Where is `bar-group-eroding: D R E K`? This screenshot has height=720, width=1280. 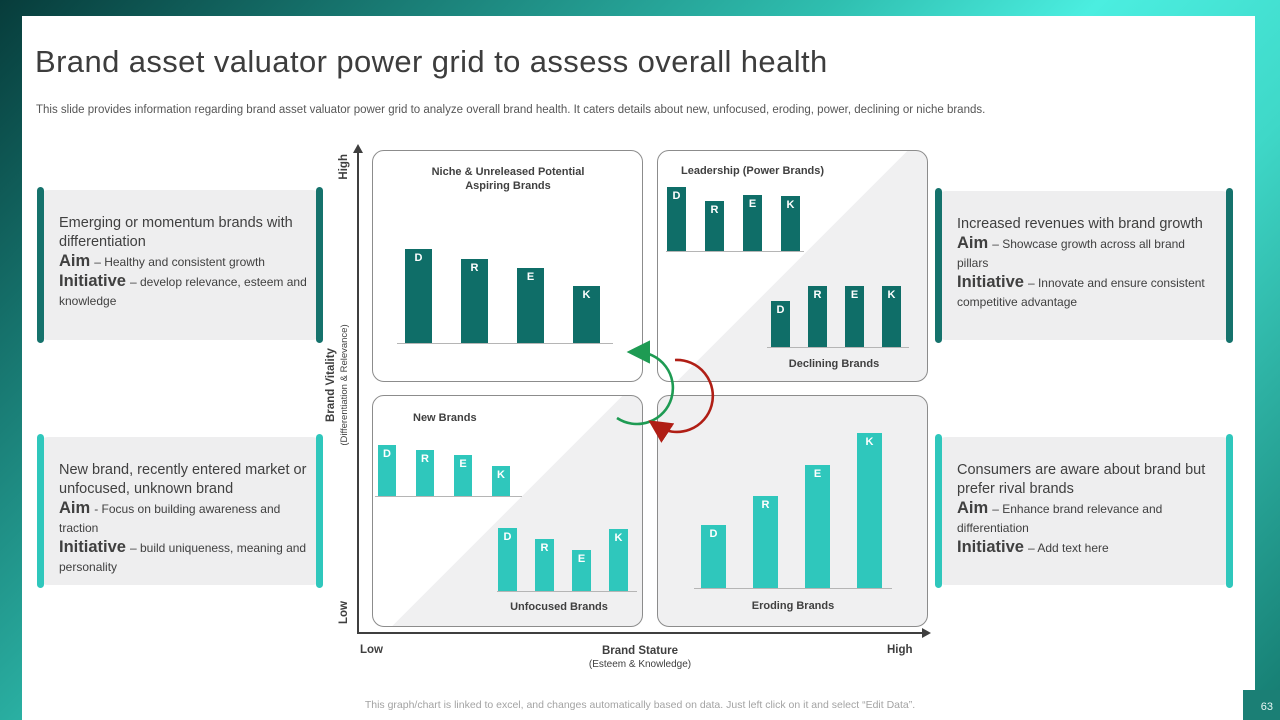
bar-group-eroding: D R E K is located at coordinates (791, 510).